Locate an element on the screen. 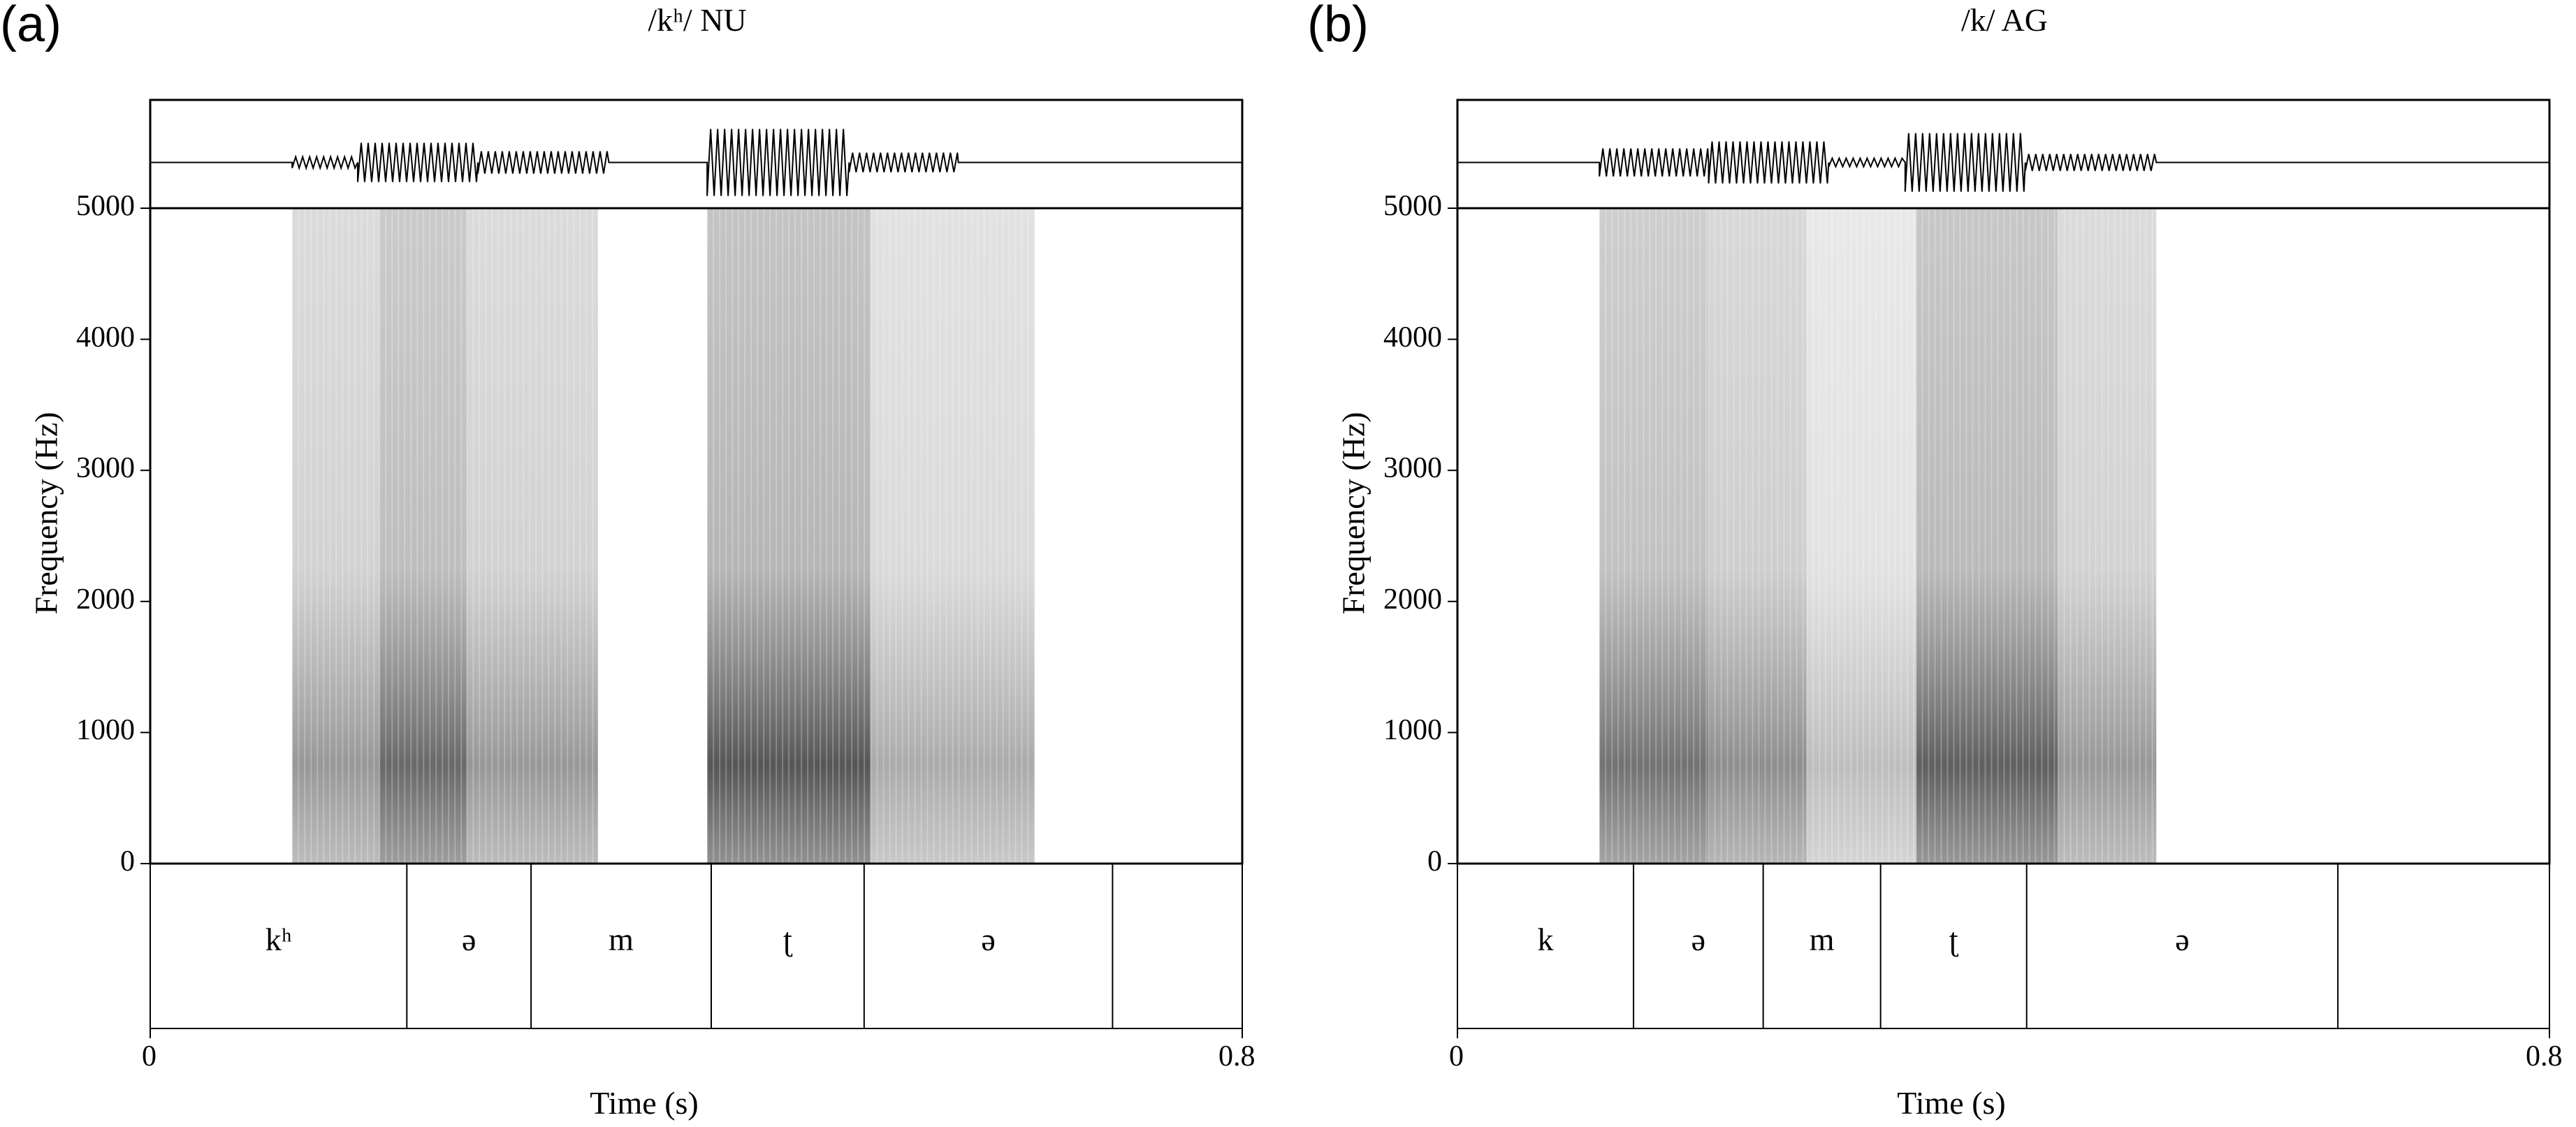  panel-label: (b) is located at coordinates (1338, 26).